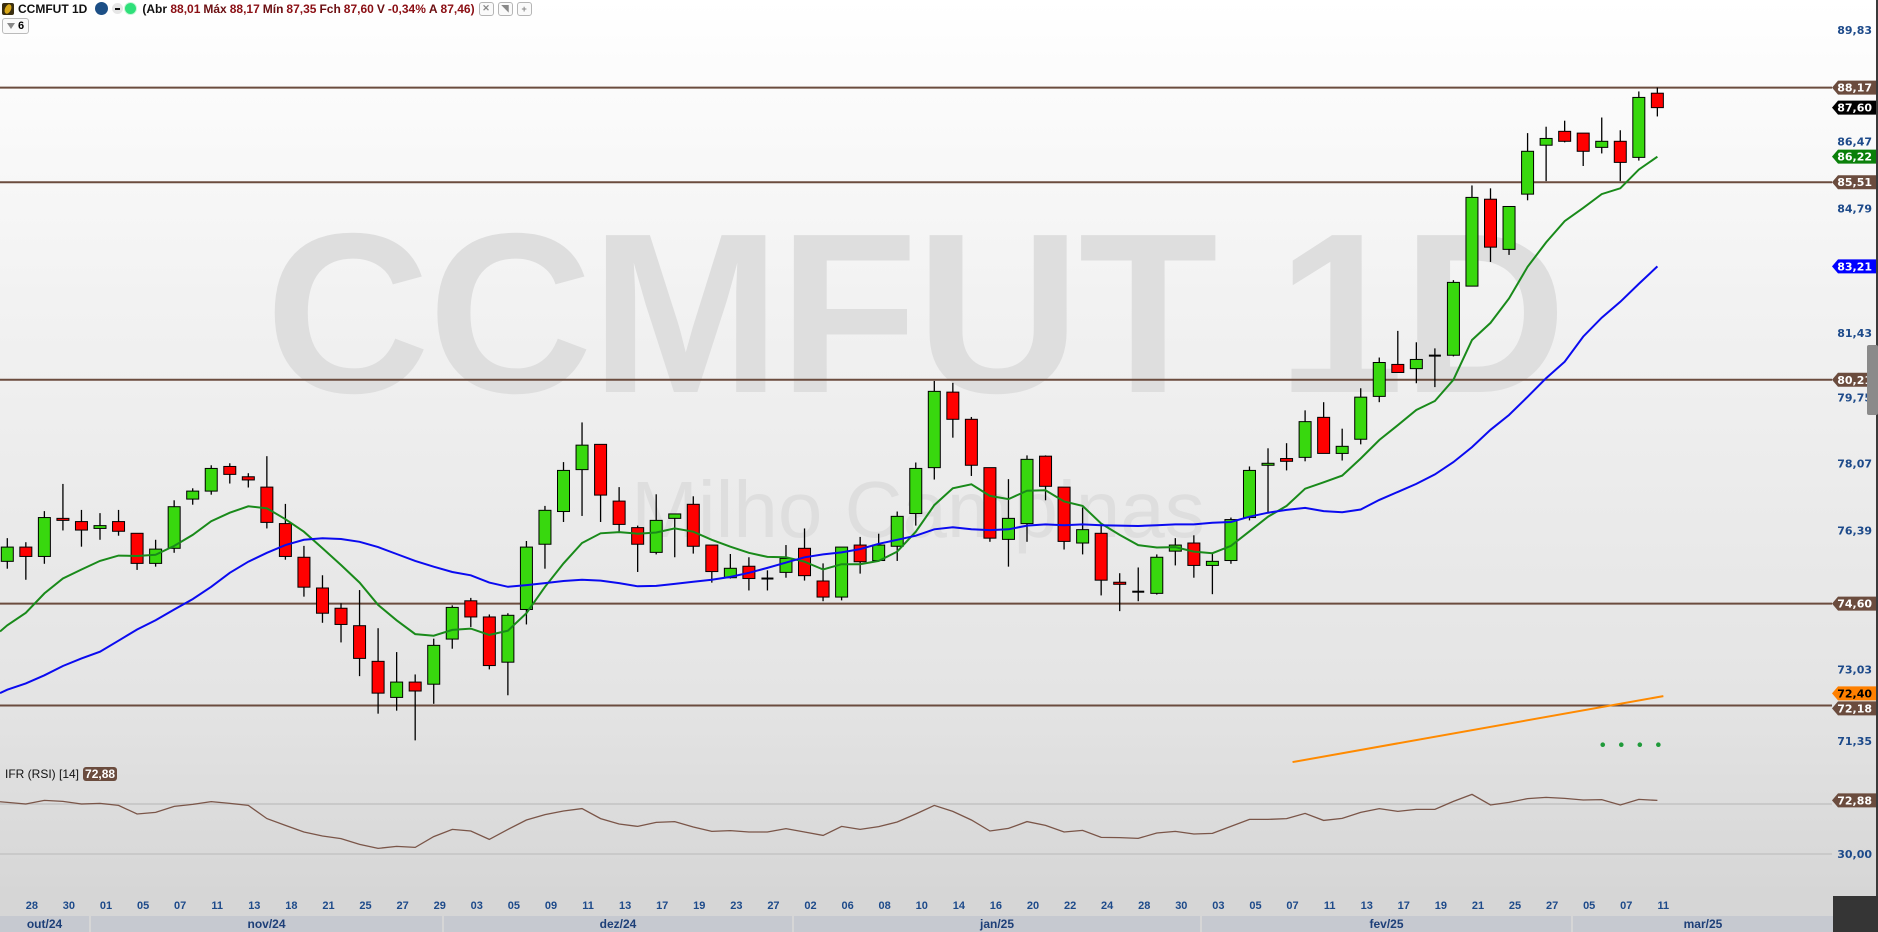 The height and width of the screenshot is (932, 1878). I want to click on rsi-tag: 72,88, so click(1854, 800).